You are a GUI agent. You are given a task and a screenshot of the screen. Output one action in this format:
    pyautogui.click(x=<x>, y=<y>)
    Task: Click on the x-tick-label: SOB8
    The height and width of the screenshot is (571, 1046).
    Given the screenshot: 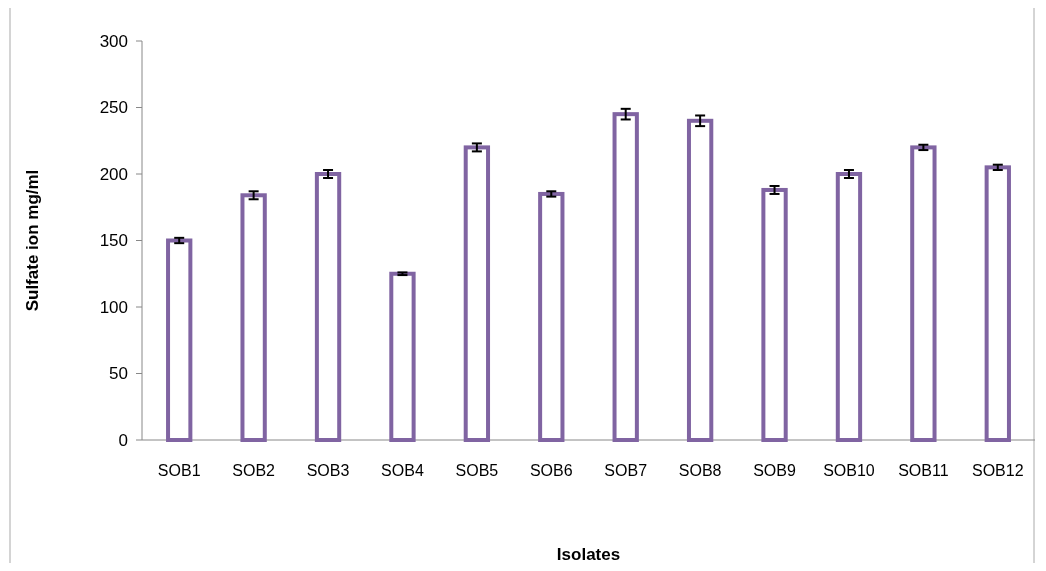 What is the action you would take?
    pyautogui.click(x=700, y=470)
    